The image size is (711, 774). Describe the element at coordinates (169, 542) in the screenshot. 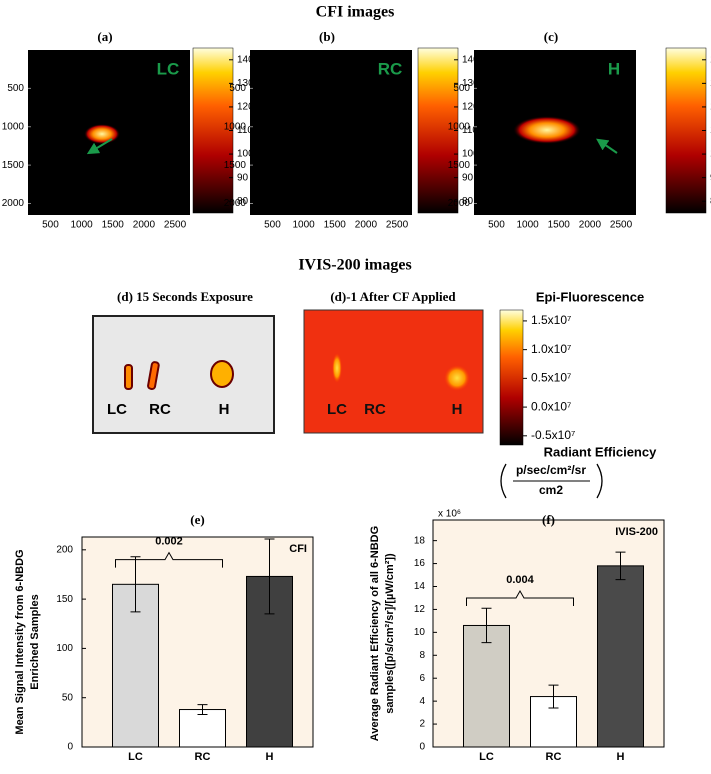

I see `p-value: 0.002` at that location.